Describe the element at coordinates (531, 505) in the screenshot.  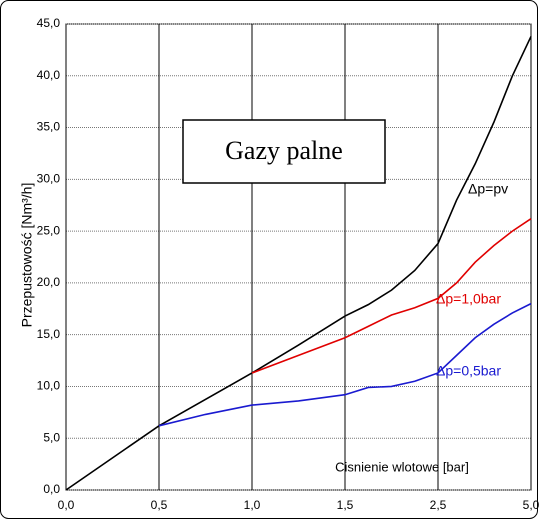
I see `x-tick-label: 5,0` at that location.